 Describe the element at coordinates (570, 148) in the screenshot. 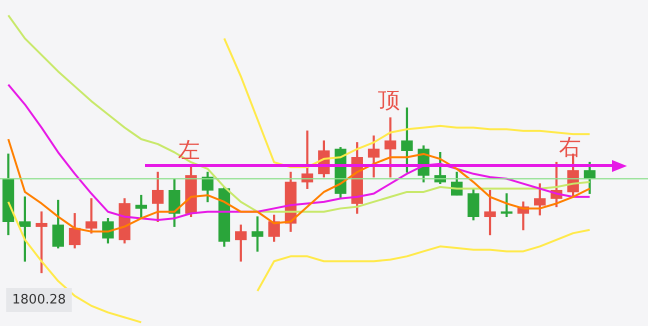

I see `annotation: 右` at that location.